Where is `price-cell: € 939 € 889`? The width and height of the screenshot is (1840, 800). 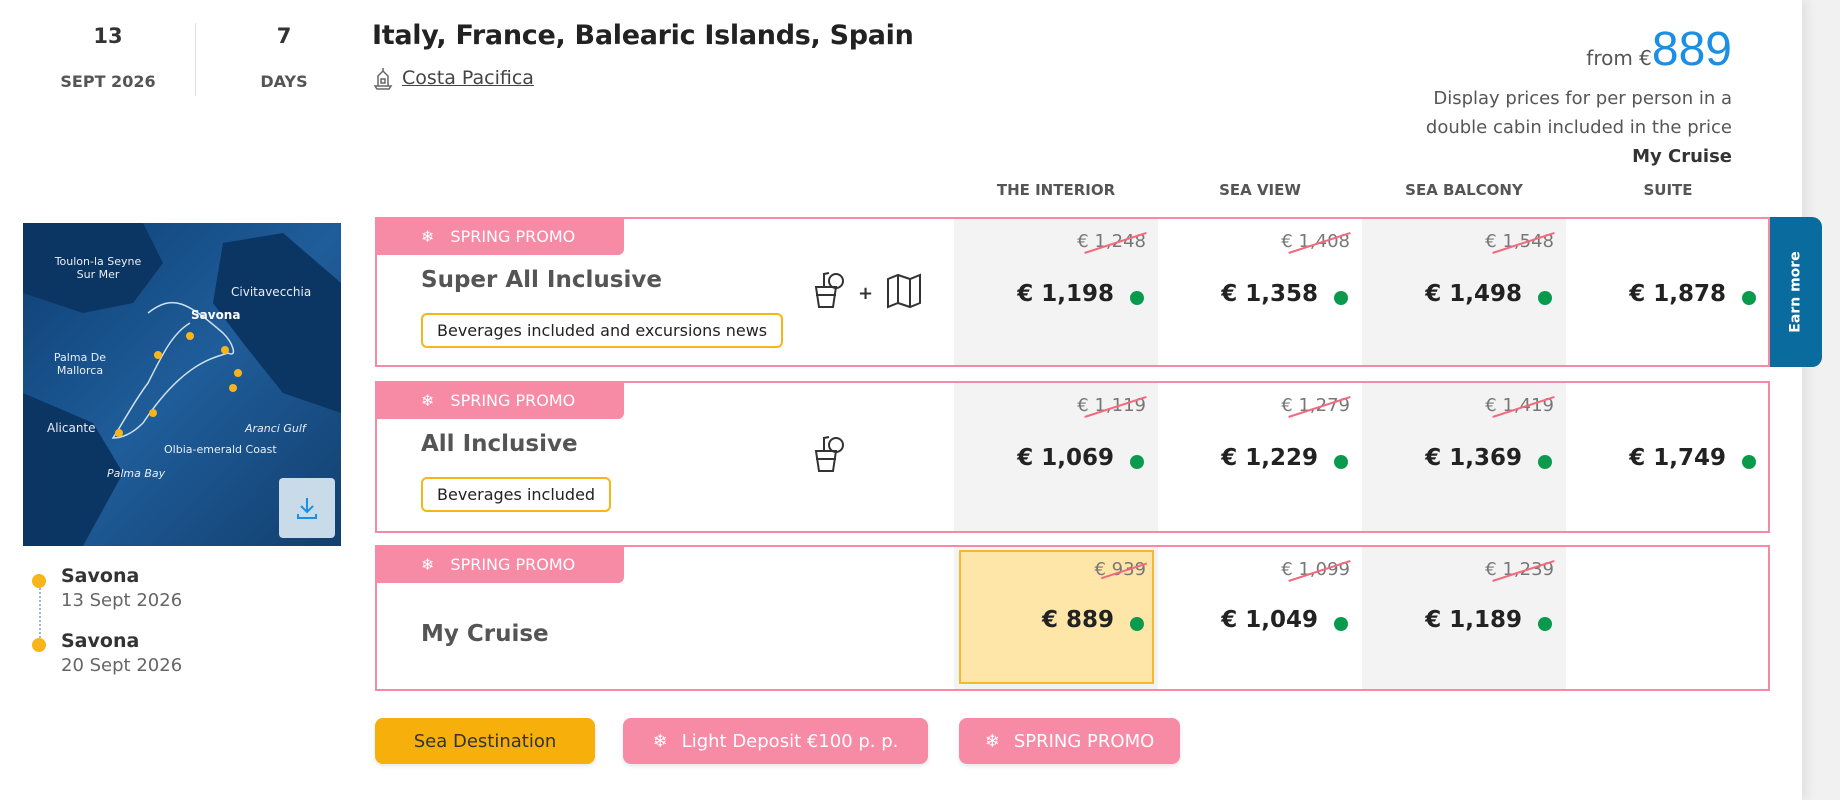 price-cell: € 939 € 889 is located at coordinates (1056, 618).